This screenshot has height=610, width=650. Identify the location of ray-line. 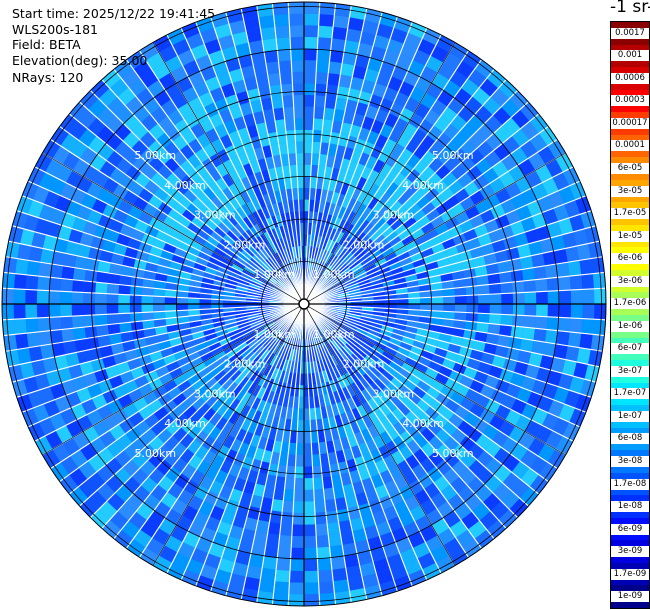
(288, 454).